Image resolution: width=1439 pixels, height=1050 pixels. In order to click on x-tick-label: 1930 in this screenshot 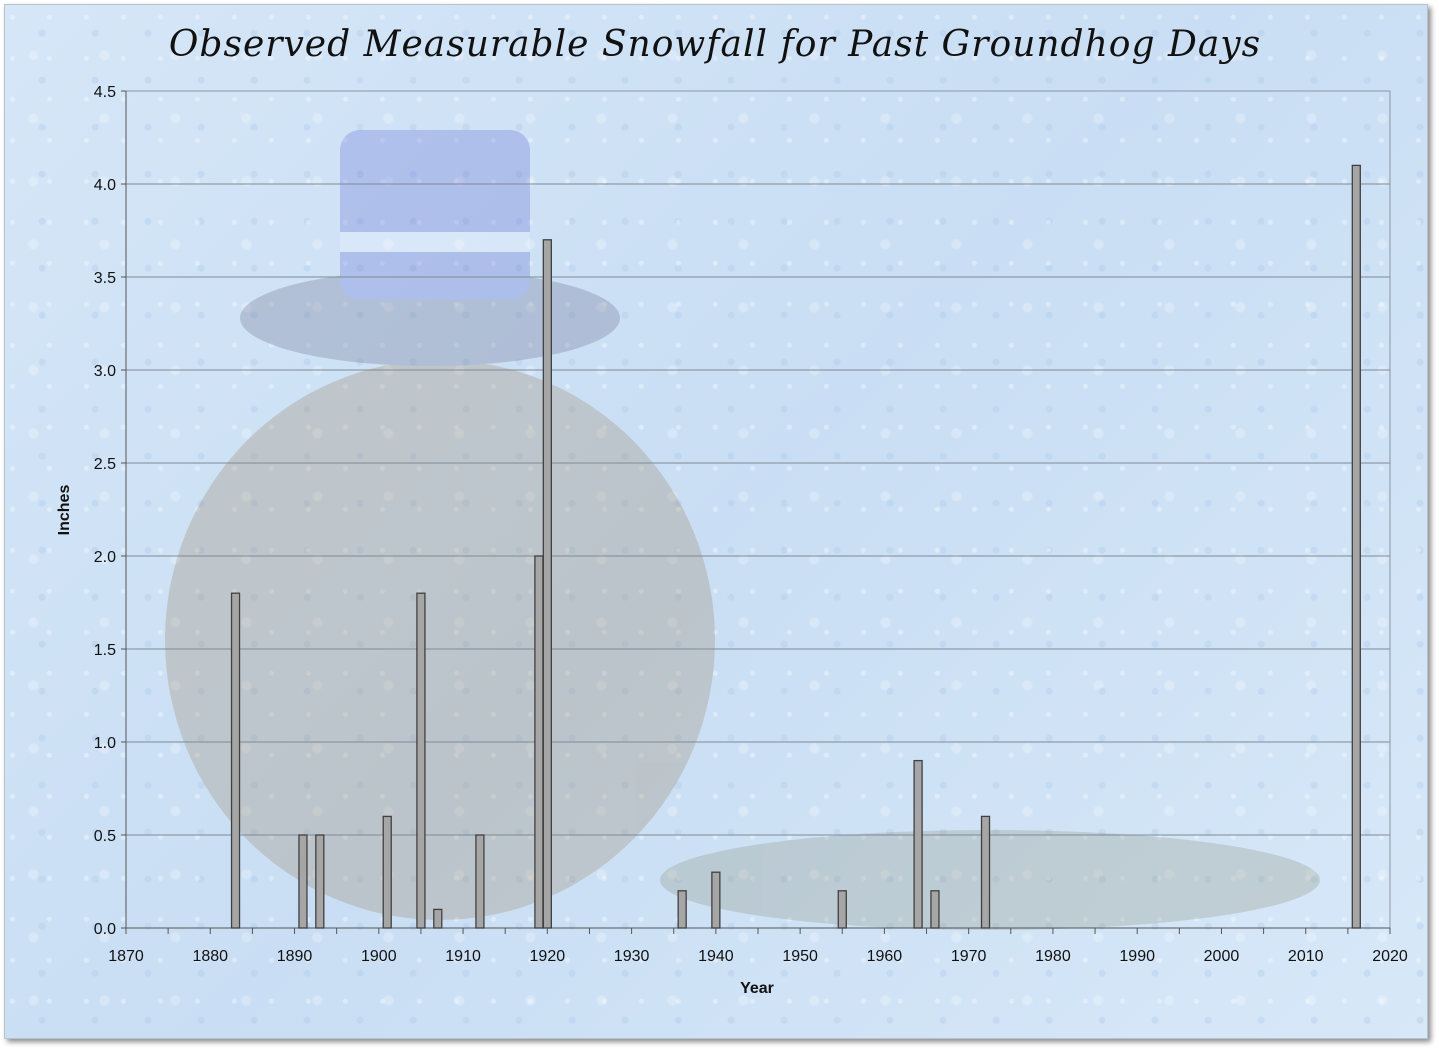, I will do `click(632, 956)`.